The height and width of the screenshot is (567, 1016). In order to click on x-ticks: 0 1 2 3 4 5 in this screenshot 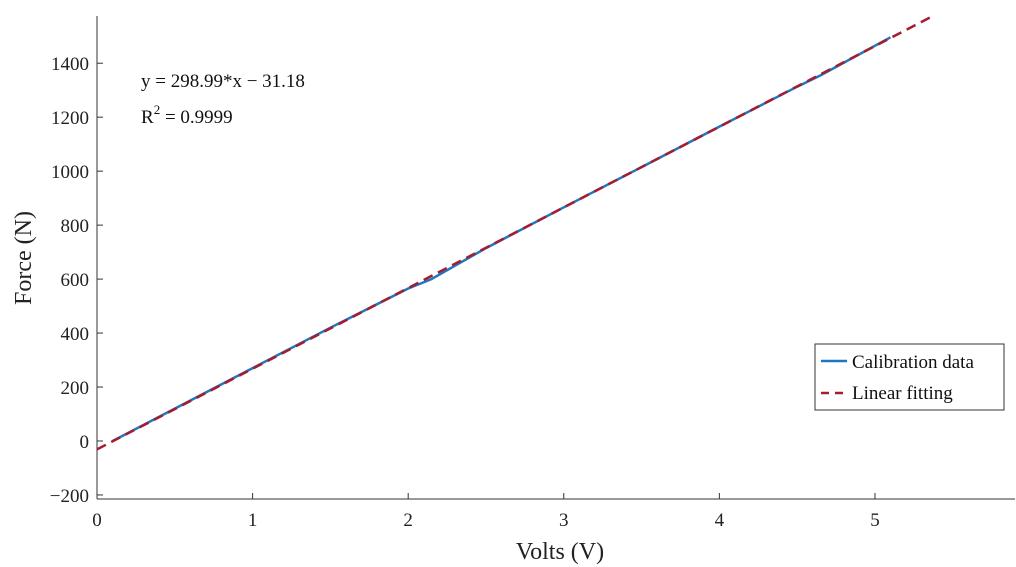, I will do `click(486, 512)`.